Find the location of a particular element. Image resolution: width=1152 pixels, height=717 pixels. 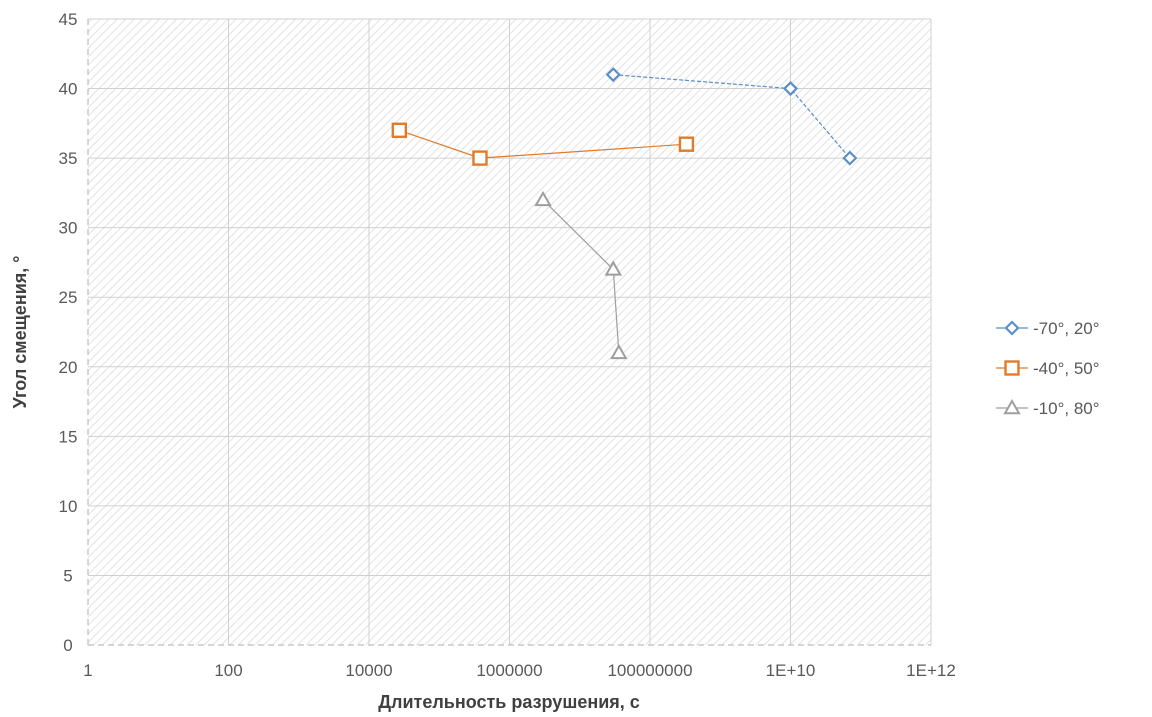

y-tick-label: 5 is located at coordinates (67, 575).